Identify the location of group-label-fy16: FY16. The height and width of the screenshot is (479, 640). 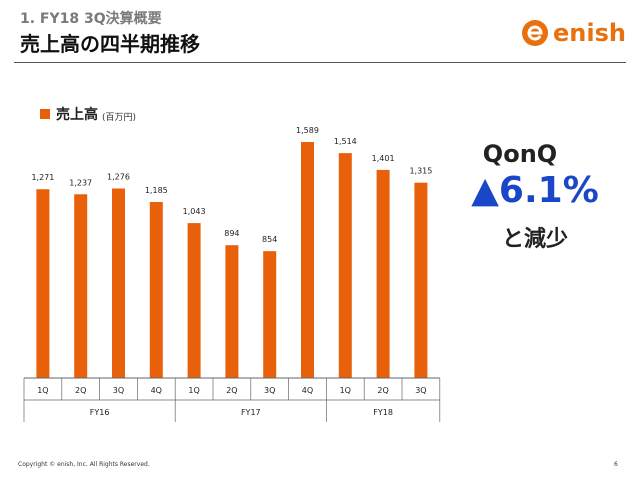
(100, 412).